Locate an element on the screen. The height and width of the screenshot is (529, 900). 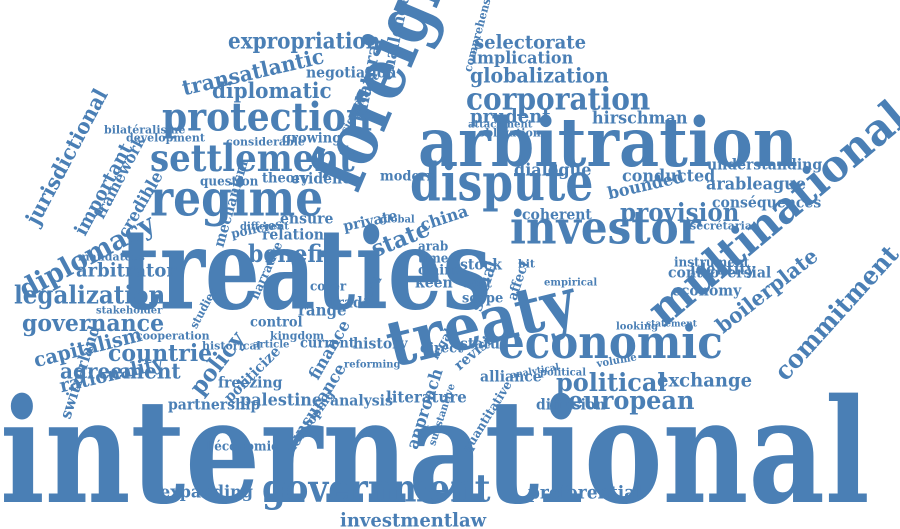
word: diffusion is located at coordinates (571, 405).